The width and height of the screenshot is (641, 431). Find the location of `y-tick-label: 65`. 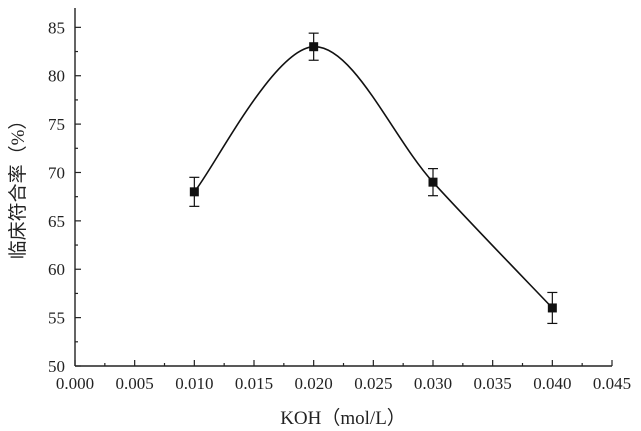

y-tick-label: 65 is located at coordinates (56, 221).